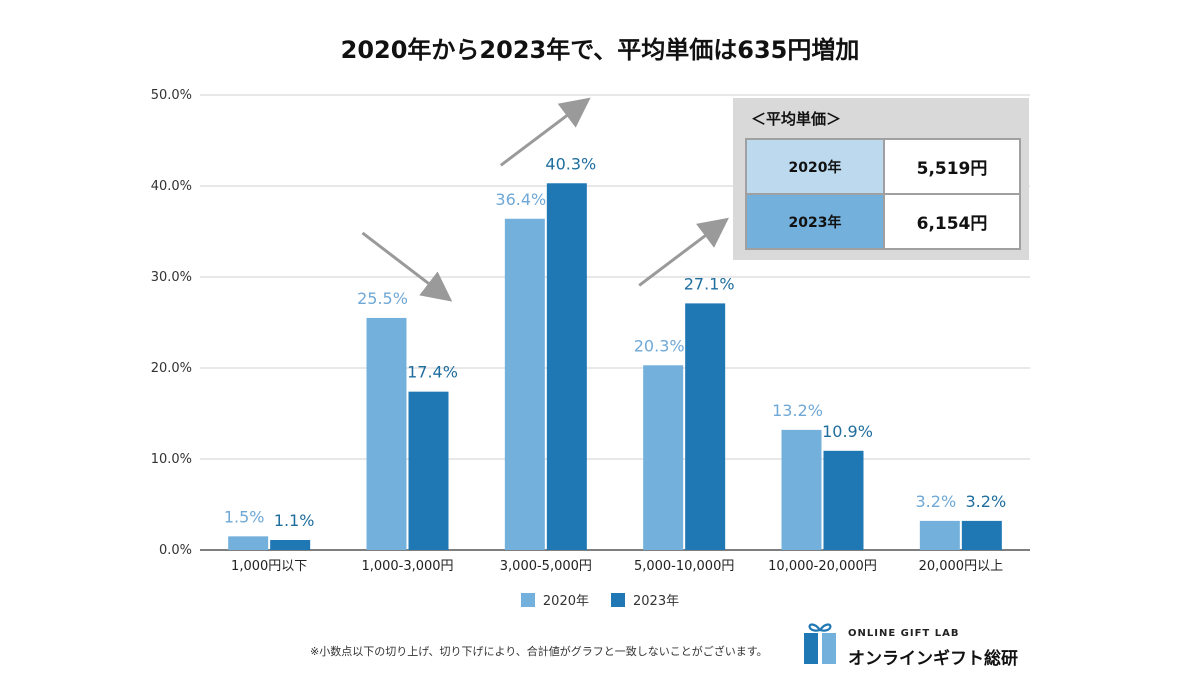 The width and height of the screenshot is (1200, 700). Describe the element at coordinates (290, 544) in the screenshot. I see `bar-2023年-0` at that location.